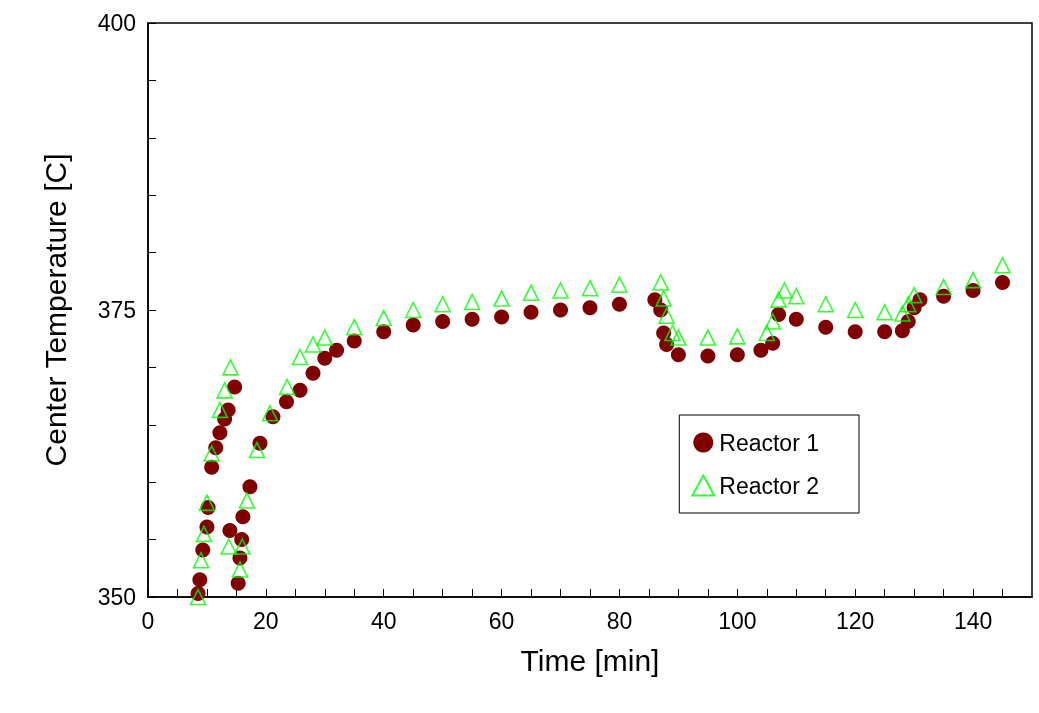 Image resolution: width=1039 pixels, height=713 pixels. I want to click on legend-label: Reactor 1, so click(769, 442).